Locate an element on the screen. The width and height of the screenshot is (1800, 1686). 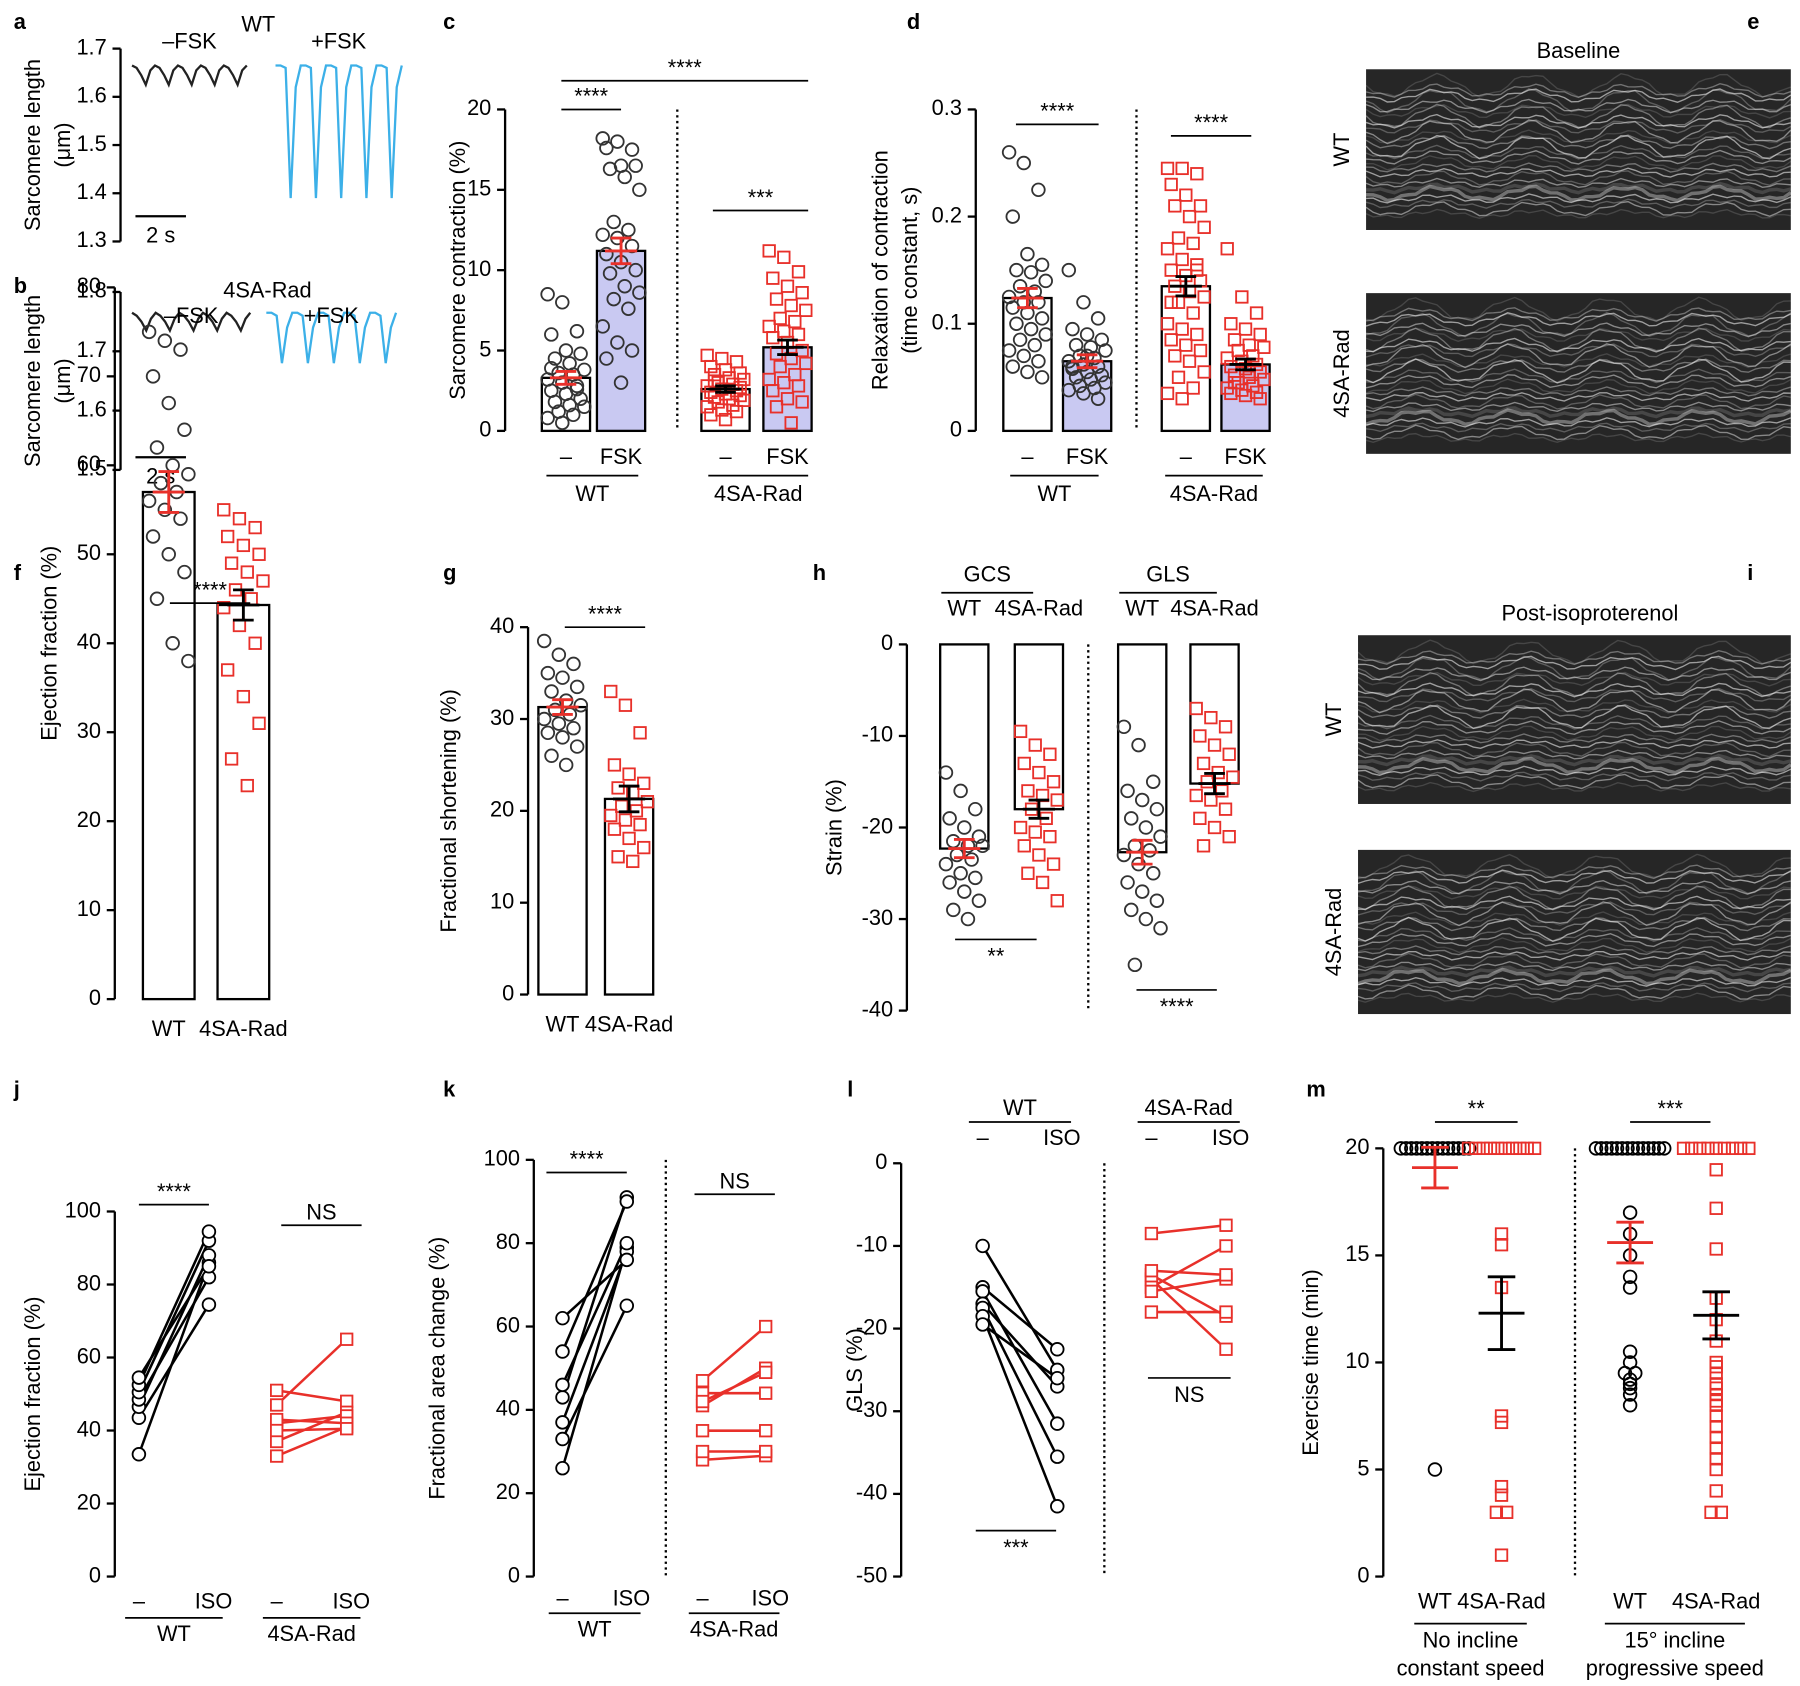
panel-letter: d is located at coordinates (913, 21).